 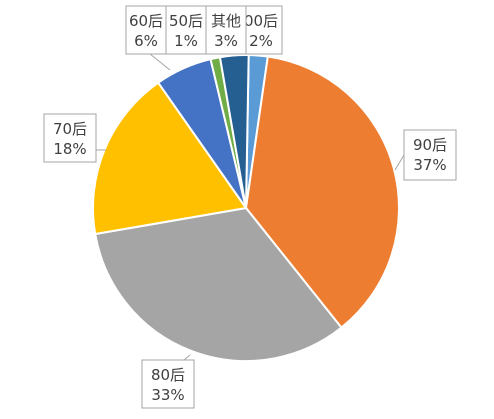 I want to click on data-label-6: 其他 3%, so click(x=226, y=30).